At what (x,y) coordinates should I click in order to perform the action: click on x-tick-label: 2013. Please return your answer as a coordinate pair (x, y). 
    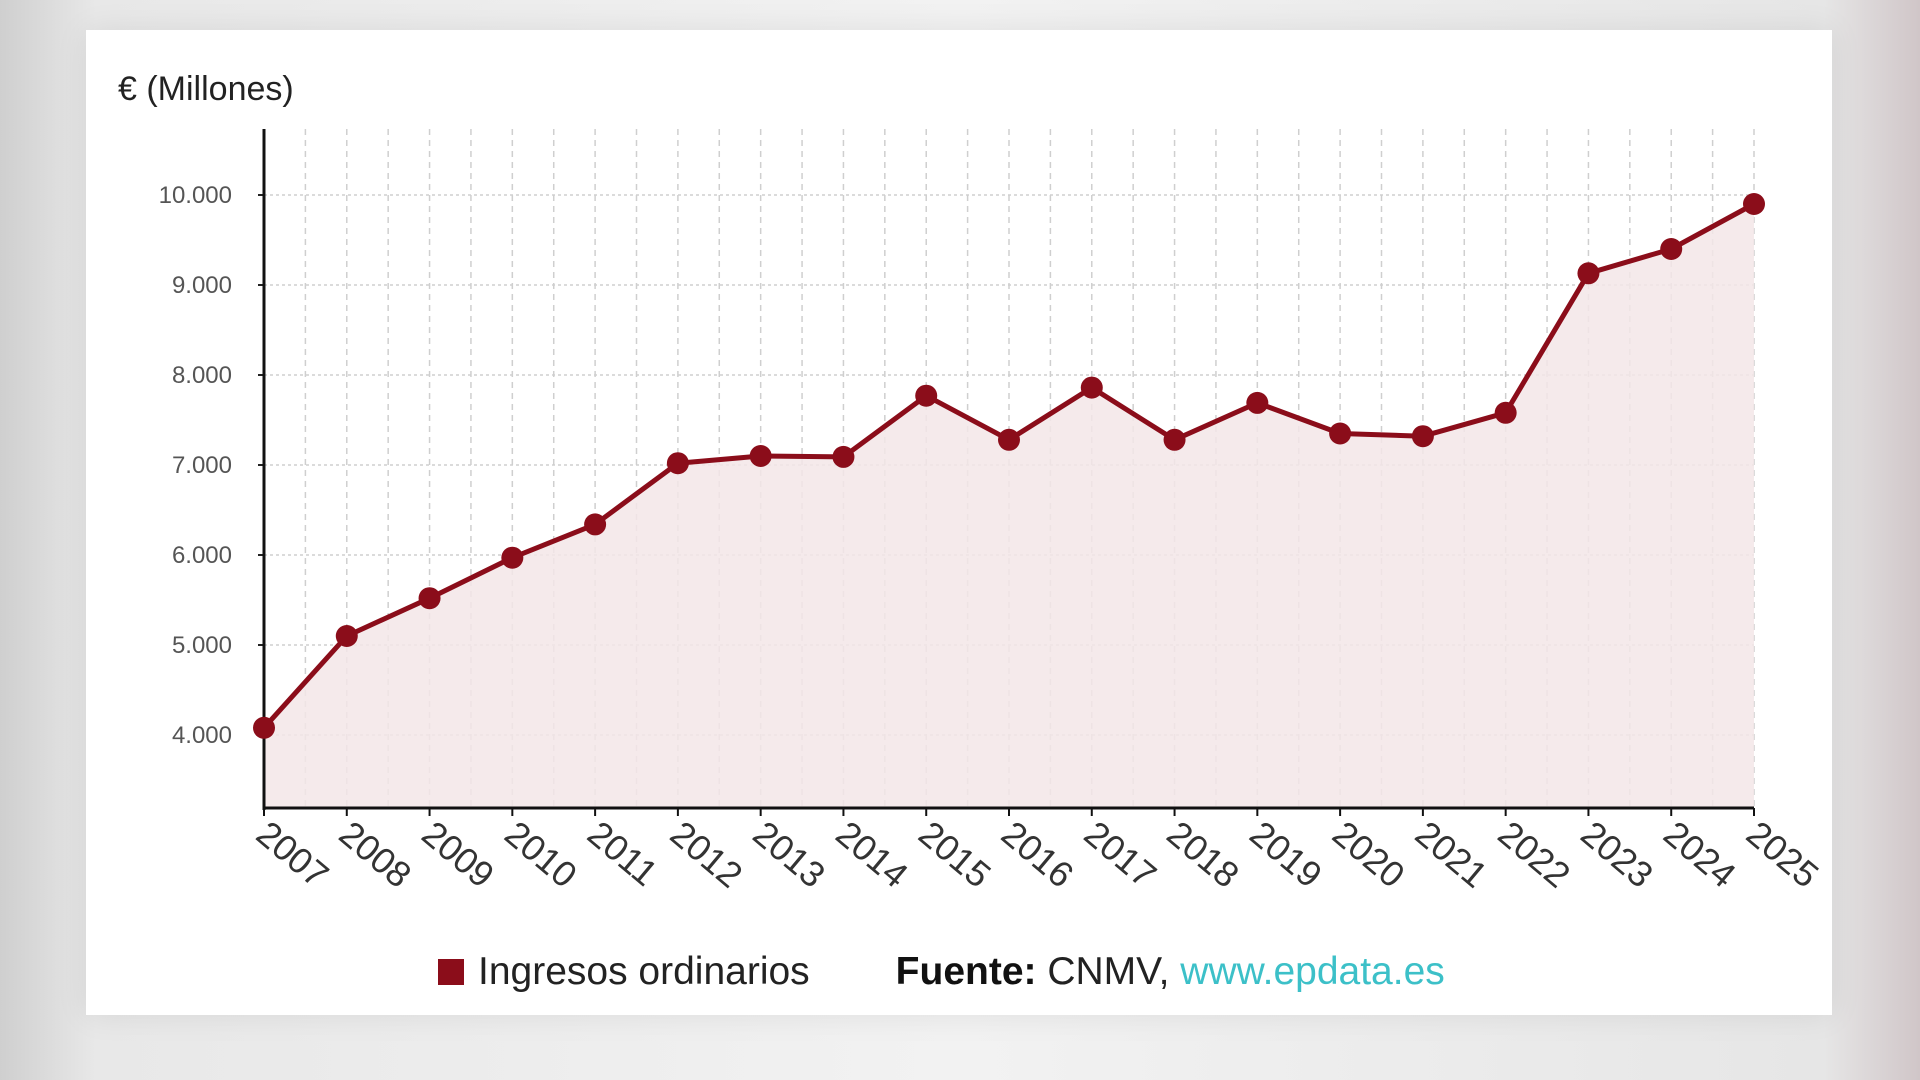
    Looking at the image, I should click on (790, 854).